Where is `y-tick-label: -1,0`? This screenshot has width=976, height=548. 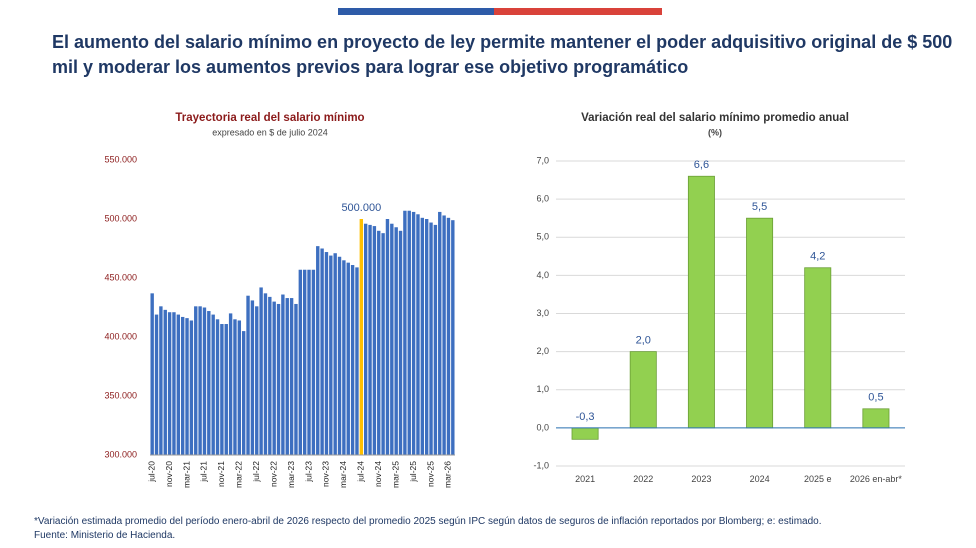 y-tick-label: -1,0 is located at coordinates (541, 465).